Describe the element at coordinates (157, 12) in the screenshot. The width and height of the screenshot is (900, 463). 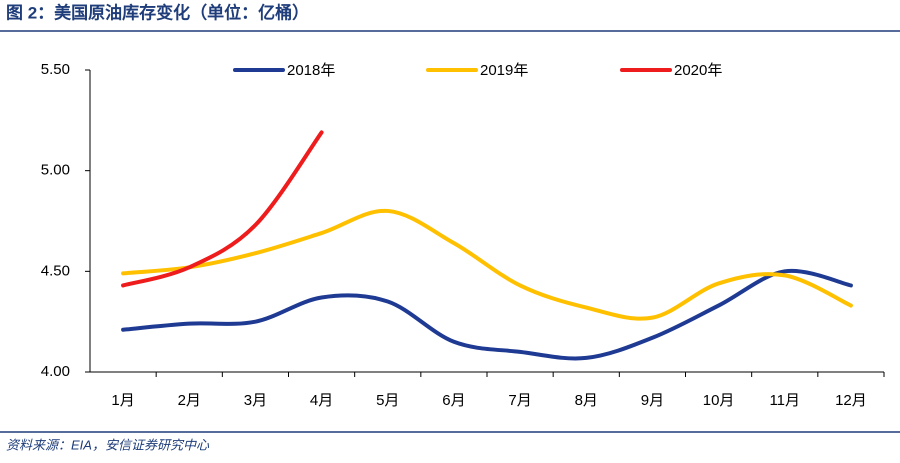
I see `chart-title: 图 2：美国原油库存变化（单位：亿桶）` at that location.